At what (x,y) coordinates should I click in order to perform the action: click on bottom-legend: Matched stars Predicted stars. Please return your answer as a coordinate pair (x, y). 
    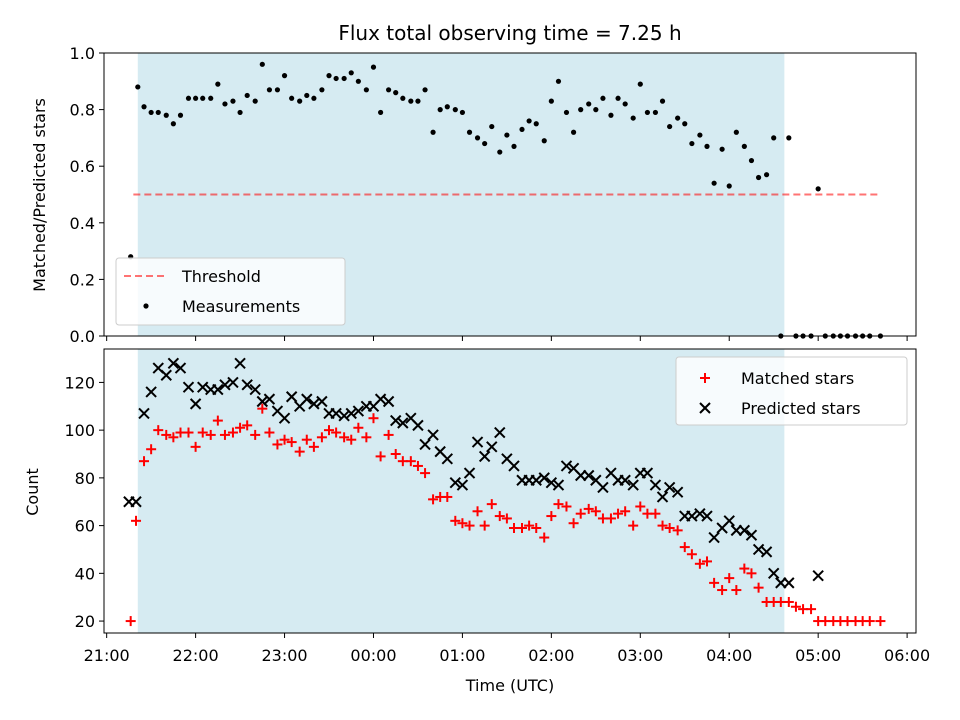
    Looking at the image, I should click on (791, 391).